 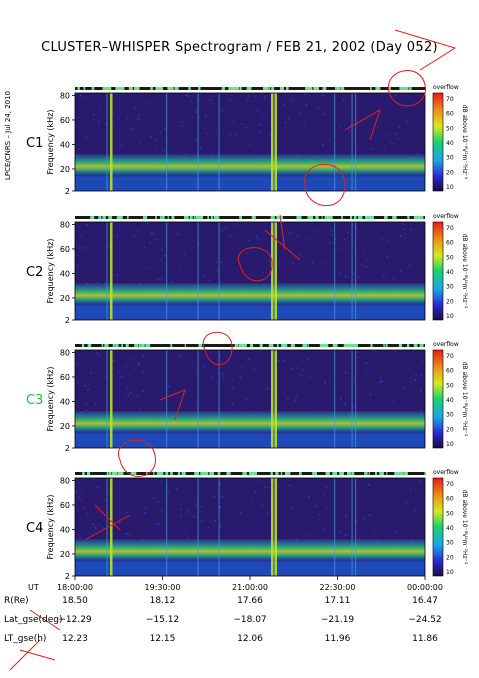 I want to click on panel-frame, so click(x=250, y=399).